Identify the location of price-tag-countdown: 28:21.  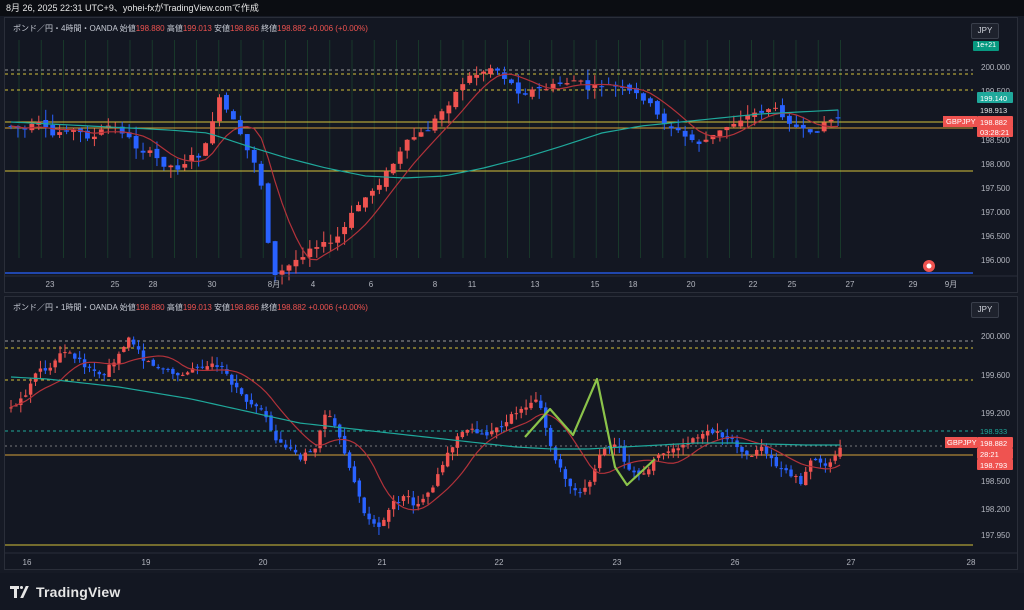
(989, 454).